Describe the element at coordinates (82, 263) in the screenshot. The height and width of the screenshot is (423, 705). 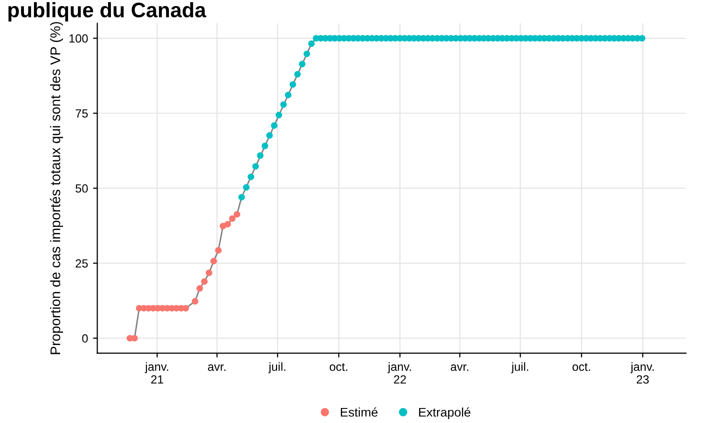
I see `y-tick-label: 25` at that location.